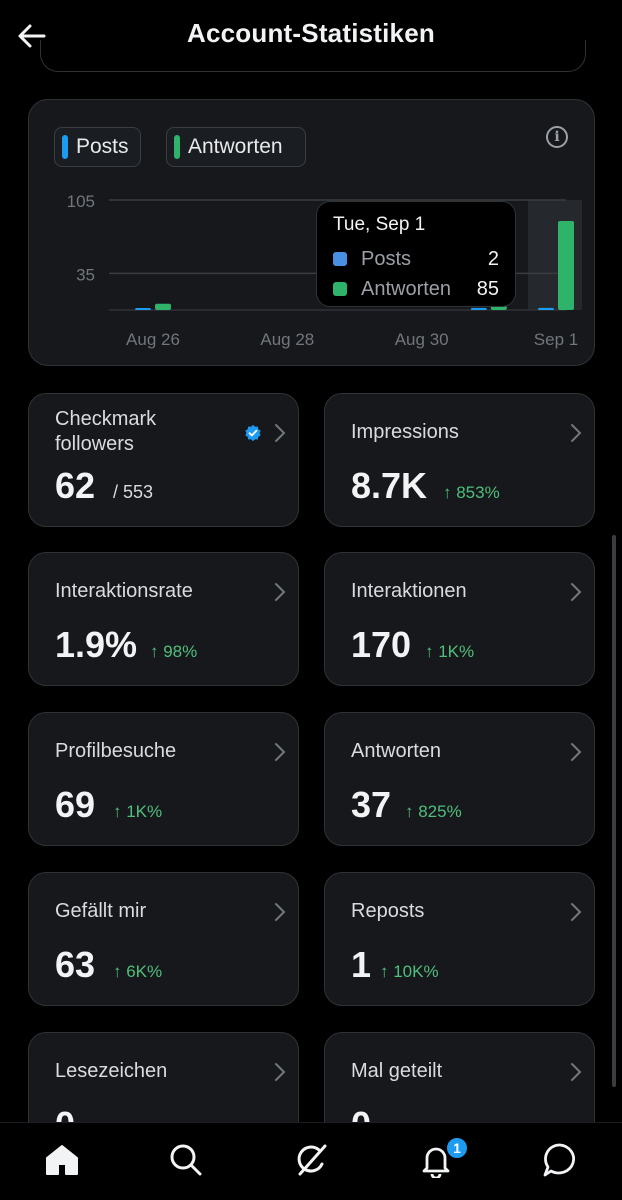  I want to click on legend-antworten-label: Antworten, so click(235, 146).